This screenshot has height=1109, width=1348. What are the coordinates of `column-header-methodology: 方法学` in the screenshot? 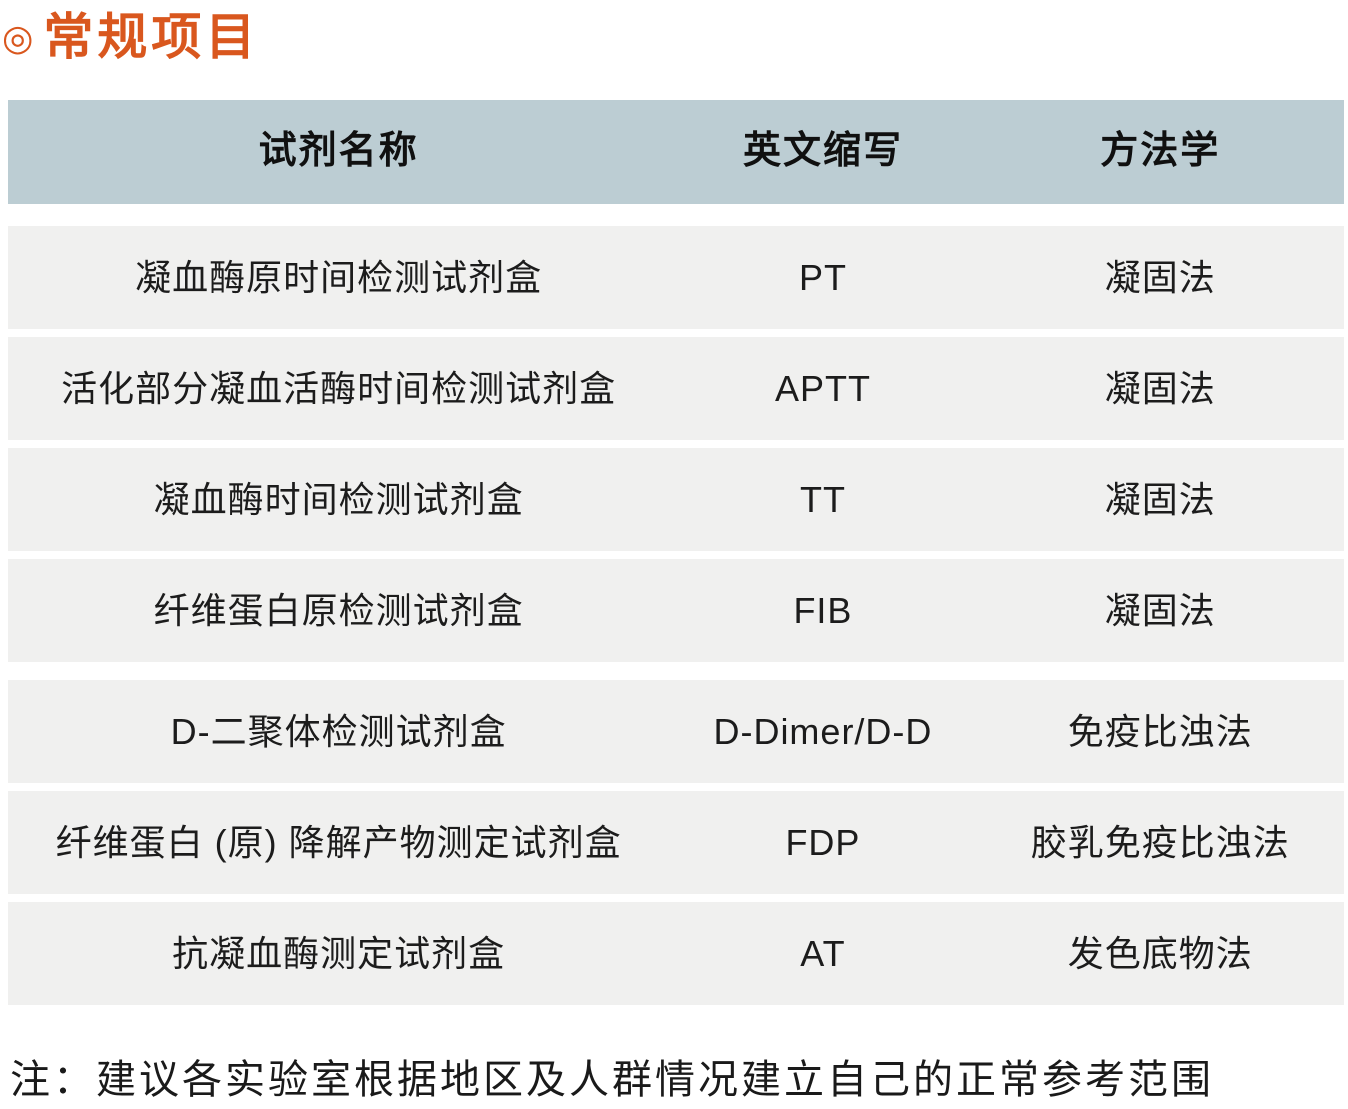 It's located at (1160, 151).